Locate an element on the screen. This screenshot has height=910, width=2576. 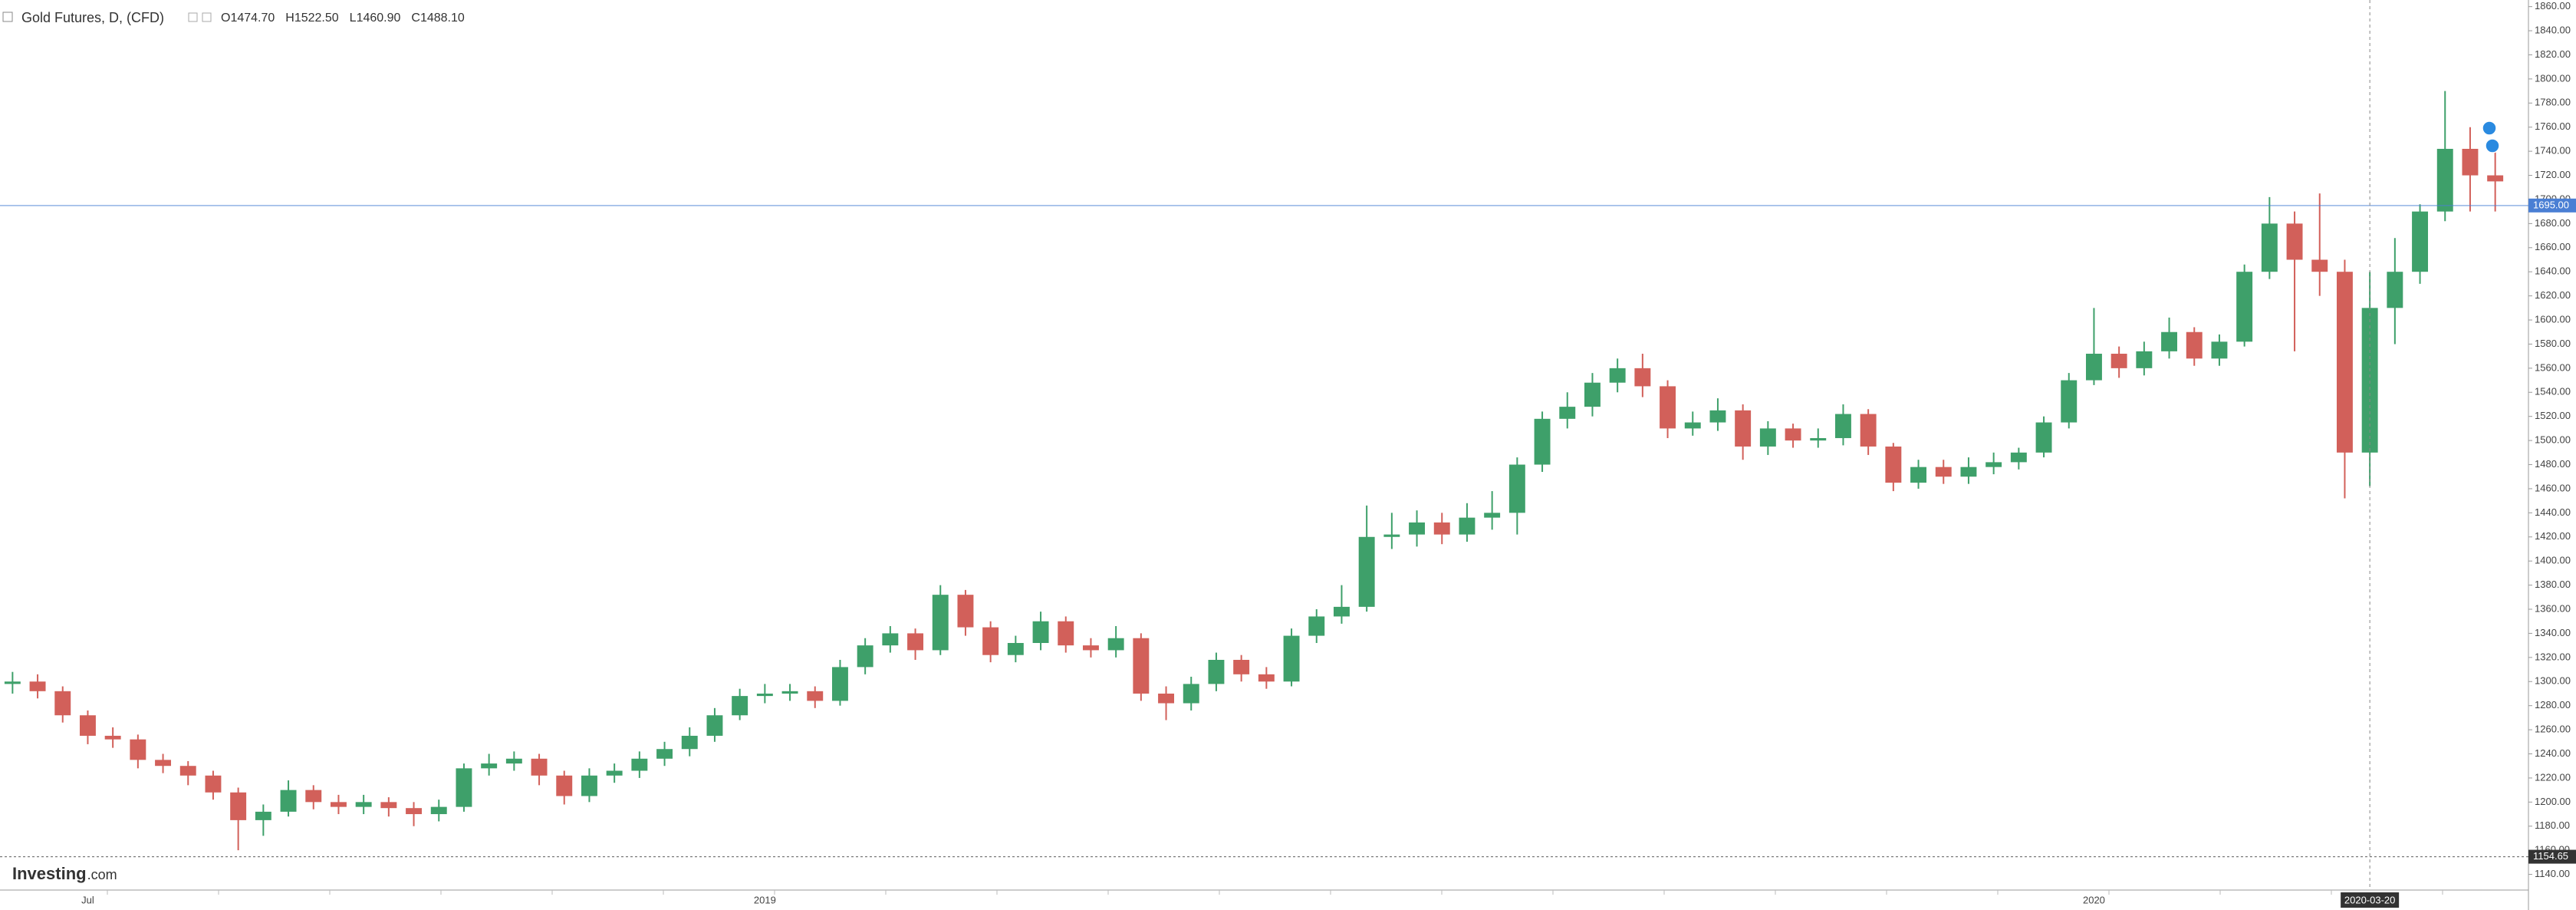
y-tick-label: 1780.00 is located at coordinates (2553, 102).